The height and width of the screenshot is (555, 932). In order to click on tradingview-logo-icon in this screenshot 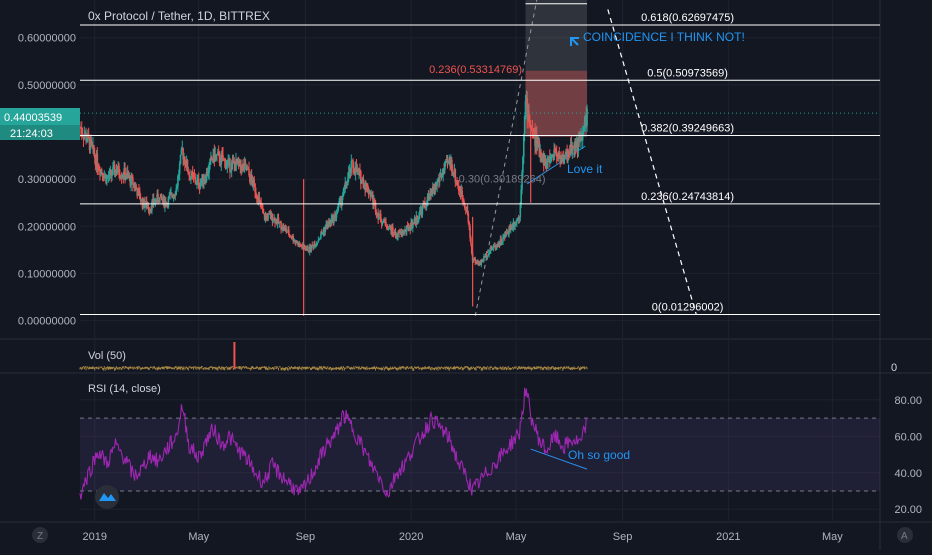, I will do `click(107, 497)`.